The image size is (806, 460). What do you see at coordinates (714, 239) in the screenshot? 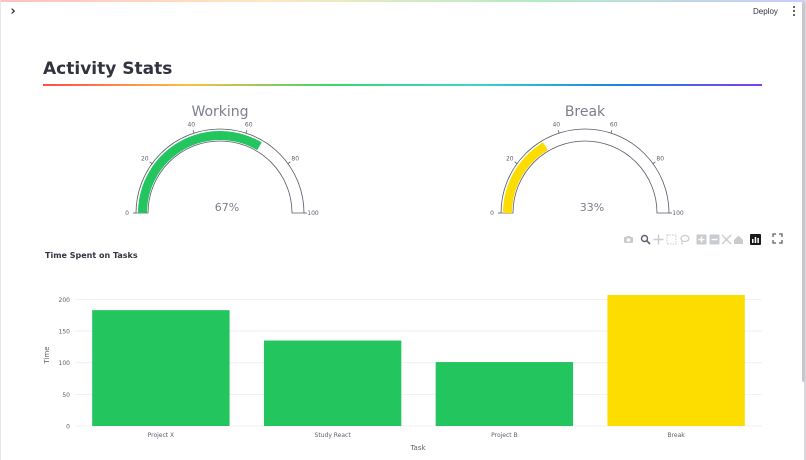
I see `zoom-out-icon` at bounding box center [714, 239].